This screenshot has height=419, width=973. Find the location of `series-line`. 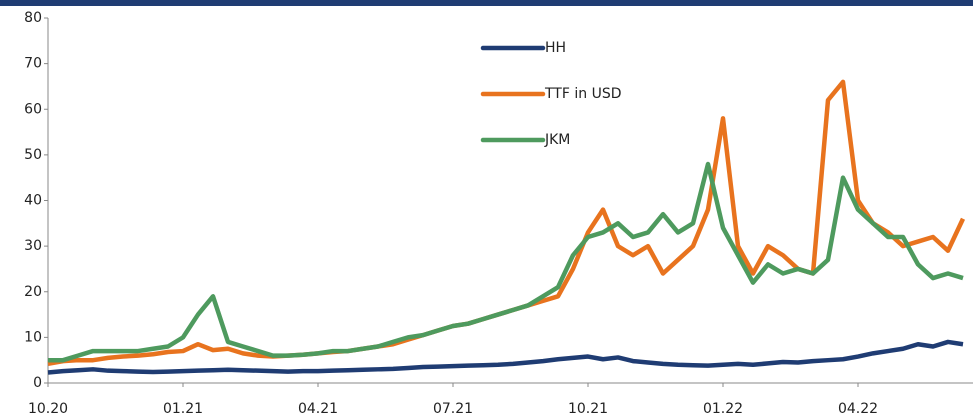

series-line is located at coordinates (505, 357).